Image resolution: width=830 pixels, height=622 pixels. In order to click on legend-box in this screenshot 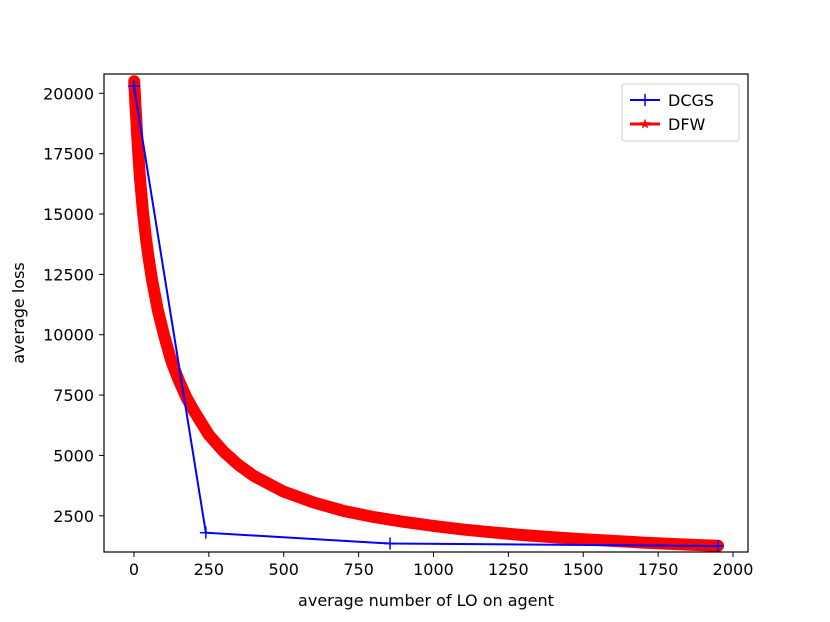, I will do `click(680, 112)`.